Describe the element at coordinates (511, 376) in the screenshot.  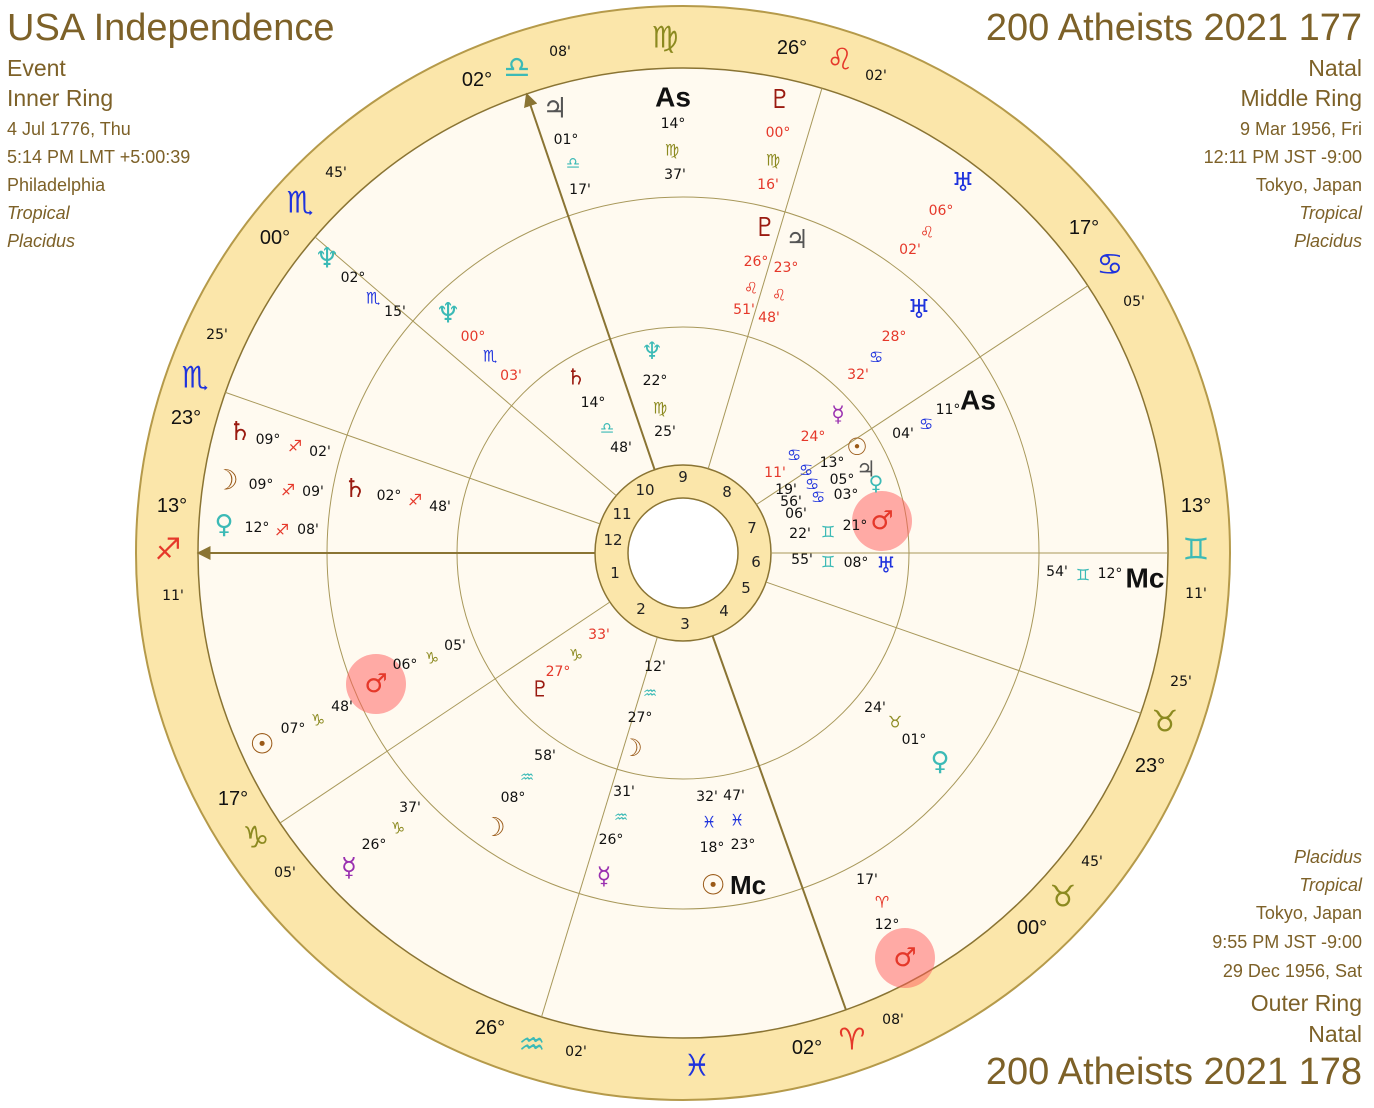
I see `wheel-label: 03'` at that location.